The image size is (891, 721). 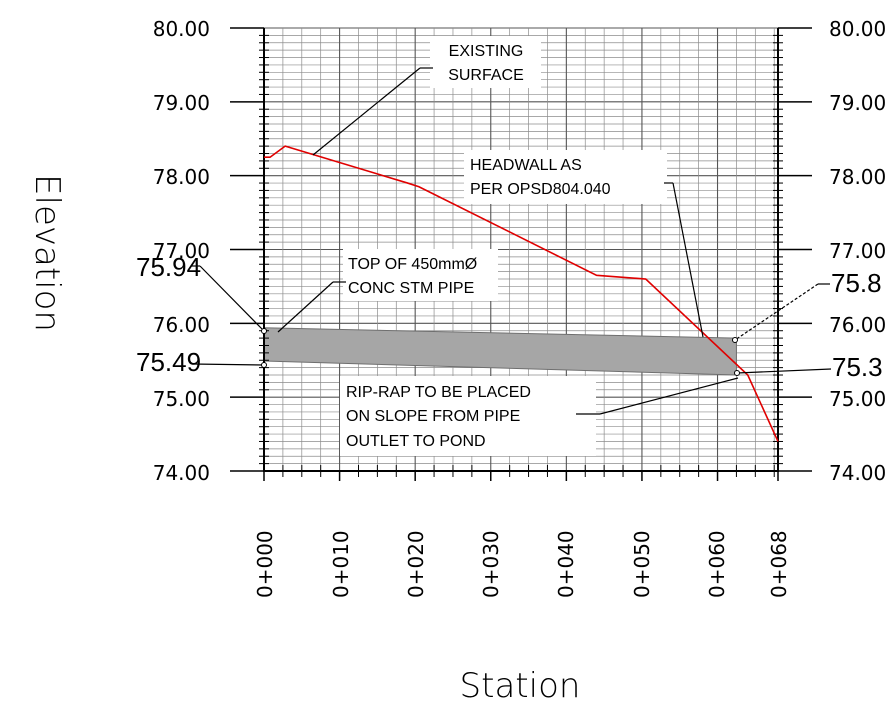 I want to click on pipe-bottom-elev-right: 75.3, so click(x=857, y=367).